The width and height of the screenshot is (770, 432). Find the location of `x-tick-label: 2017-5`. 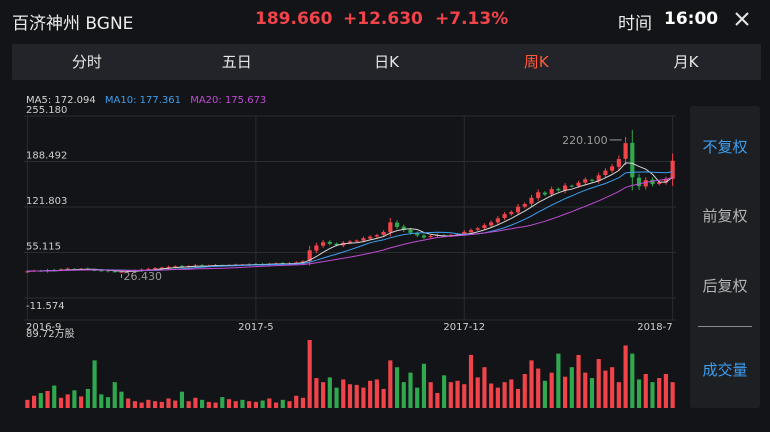

x-tick-label: 2017-5 is located at coordinates (255, 327).